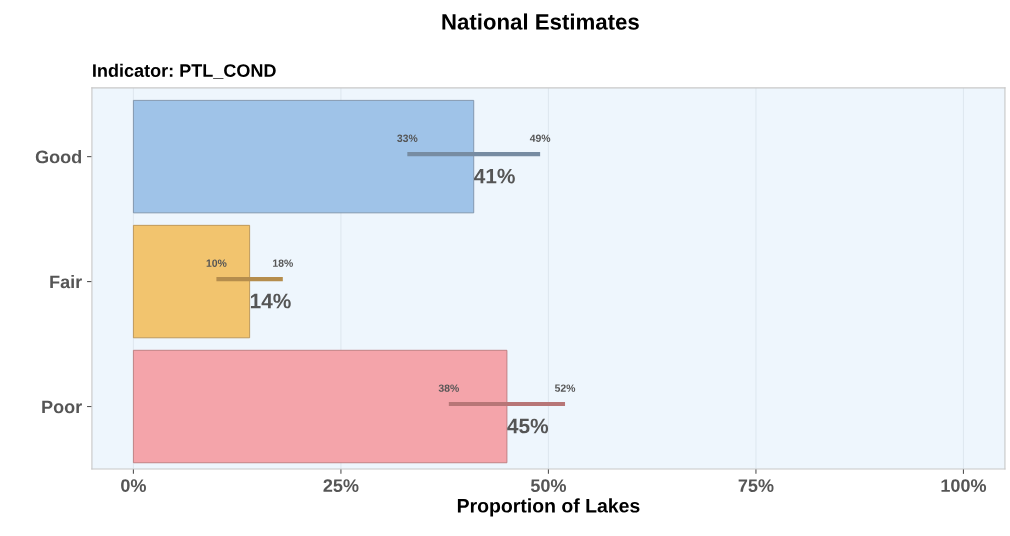 This screenshot has width=1010, height=536. Describe the element at coordinates (133, 485) in the screenshot. I see `x-tick-label: 0%` at that location.